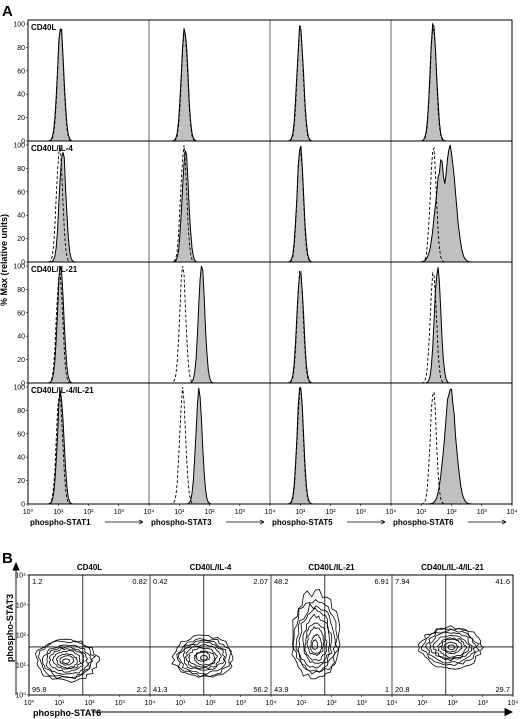 The width and height of the screenshot is (520, 719). Describe the element at coordinates (402, 689) in the screenshot. I see `quadrant-value-lower-left: 20.8` at that location.